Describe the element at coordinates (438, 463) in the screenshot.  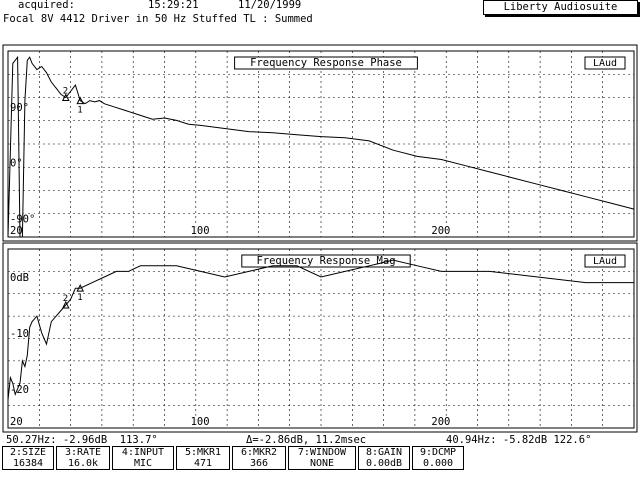
I see `fkey-dcmp-value: 0.000` at that location.